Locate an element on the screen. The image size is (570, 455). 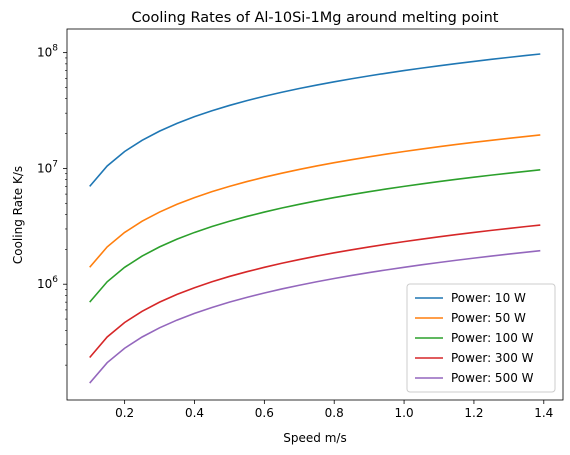
legend-box is located at coordinates (481, 338).